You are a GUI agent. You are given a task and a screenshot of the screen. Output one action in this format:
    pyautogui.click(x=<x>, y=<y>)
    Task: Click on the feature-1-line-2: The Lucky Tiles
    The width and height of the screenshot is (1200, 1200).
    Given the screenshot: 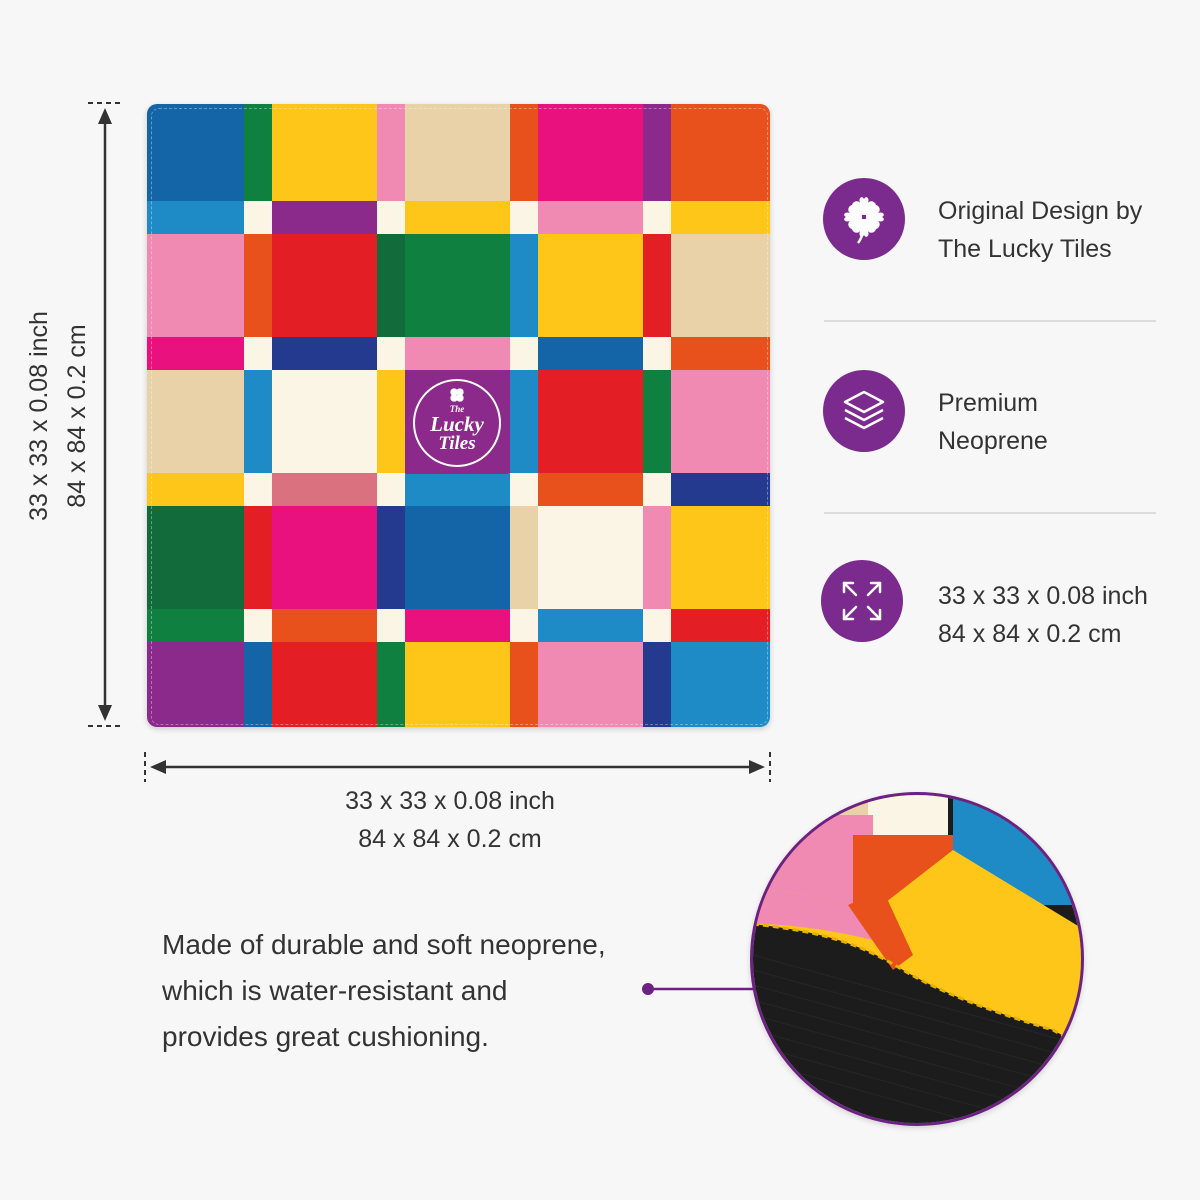 What is the action you would take?
    pyautogui.click(x=1025, y=249)
    